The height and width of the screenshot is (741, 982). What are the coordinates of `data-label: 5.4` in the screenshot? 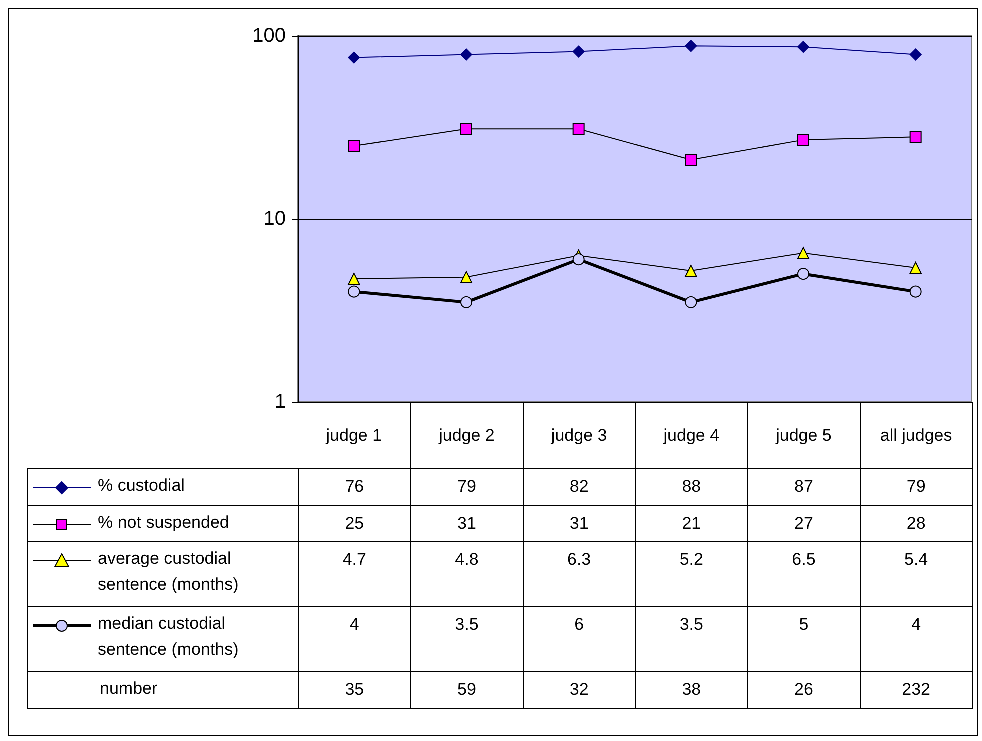 It's located at (916, 574).